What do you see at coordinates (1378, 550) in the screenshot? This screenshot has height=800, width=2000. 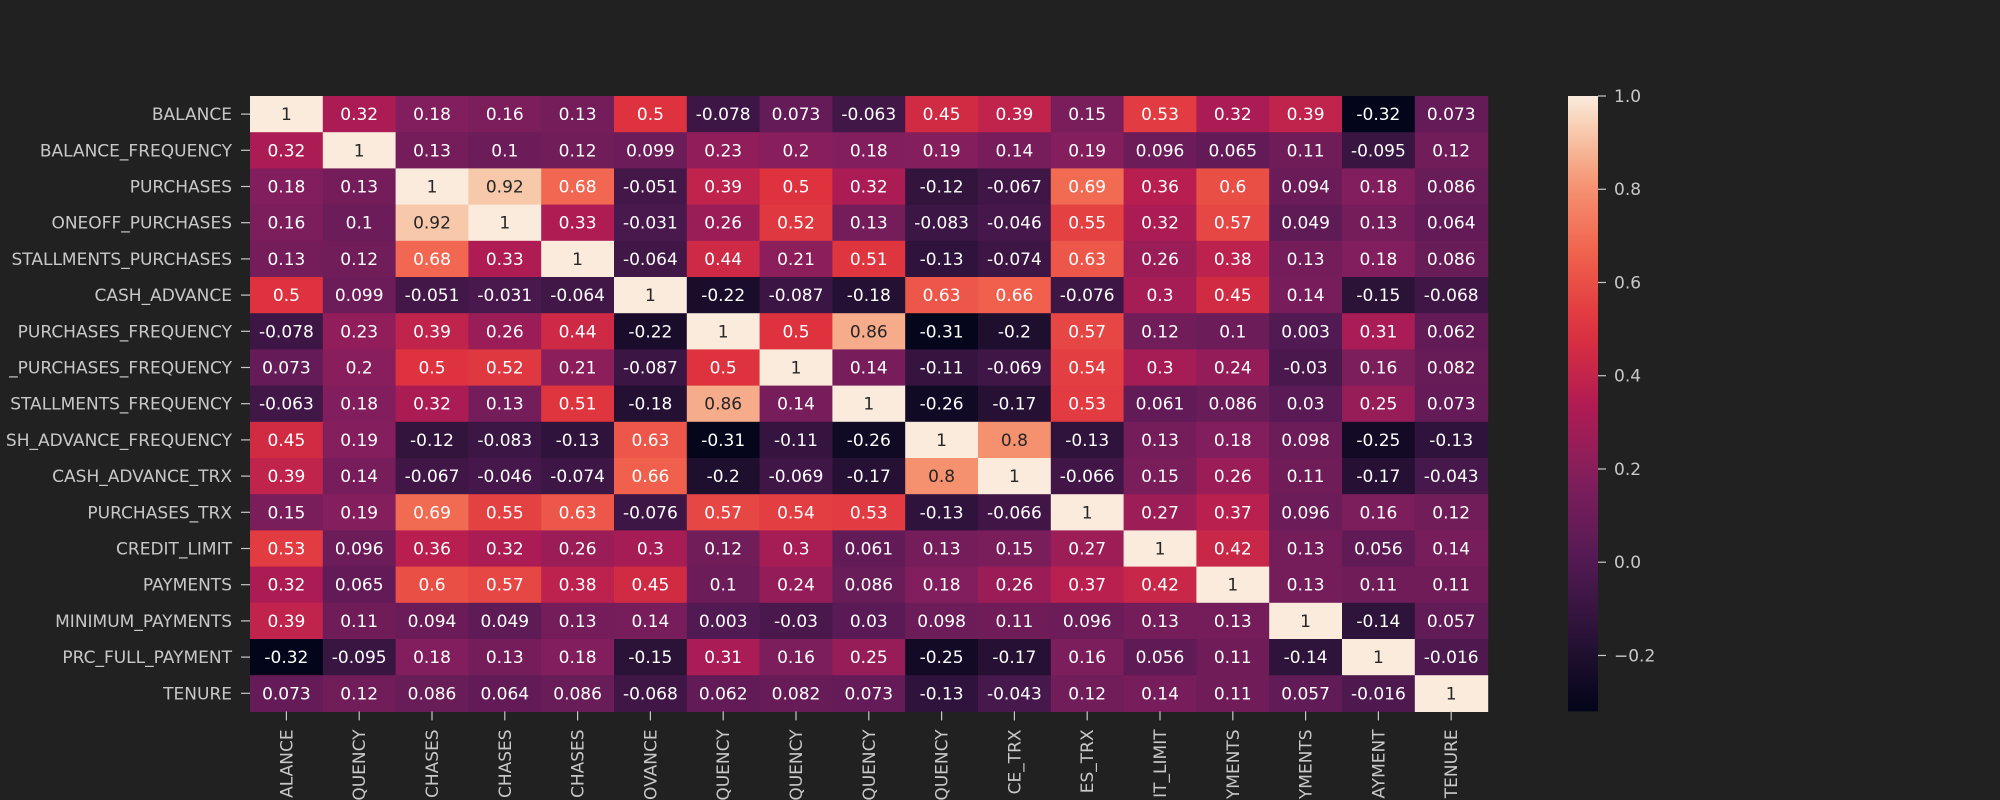 I see `cell-value-label: 0.056` at bounding box center [1378, 550].